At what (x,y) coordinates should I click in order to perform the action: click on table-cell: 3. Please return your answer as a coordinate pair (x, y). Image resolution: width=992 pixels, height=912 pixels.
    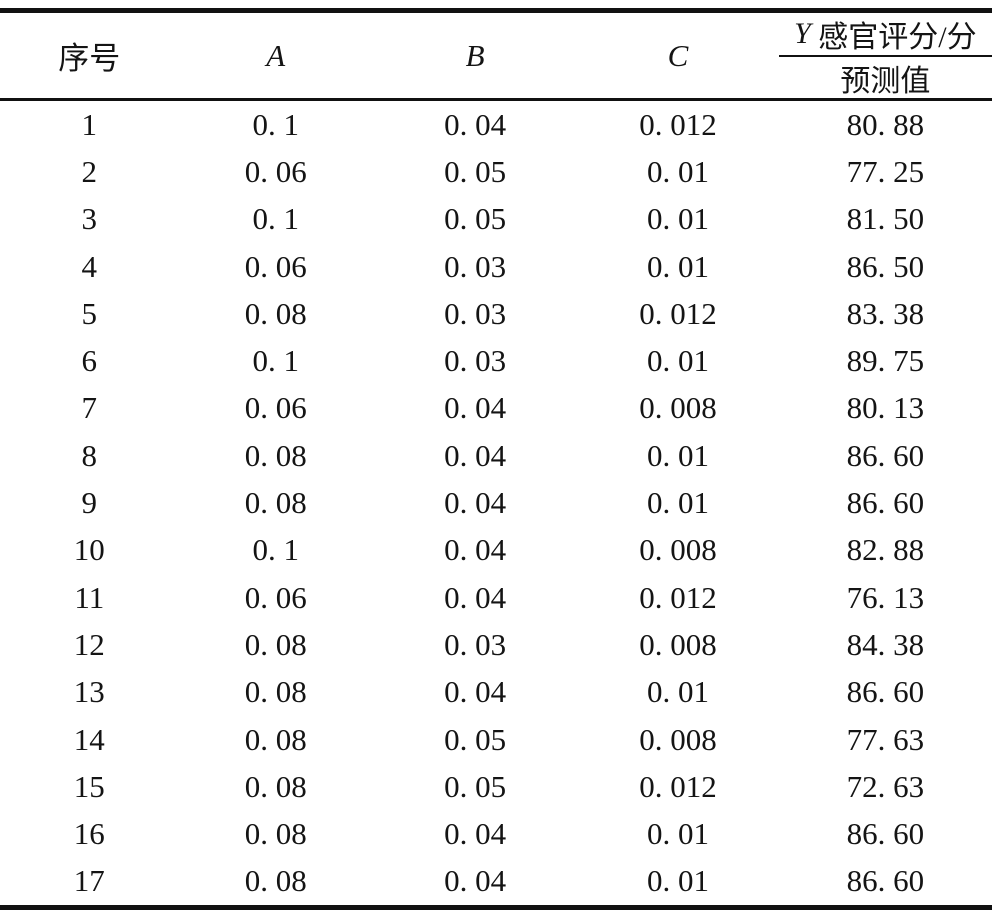
    Looking at the image, I should click on (89, 219).